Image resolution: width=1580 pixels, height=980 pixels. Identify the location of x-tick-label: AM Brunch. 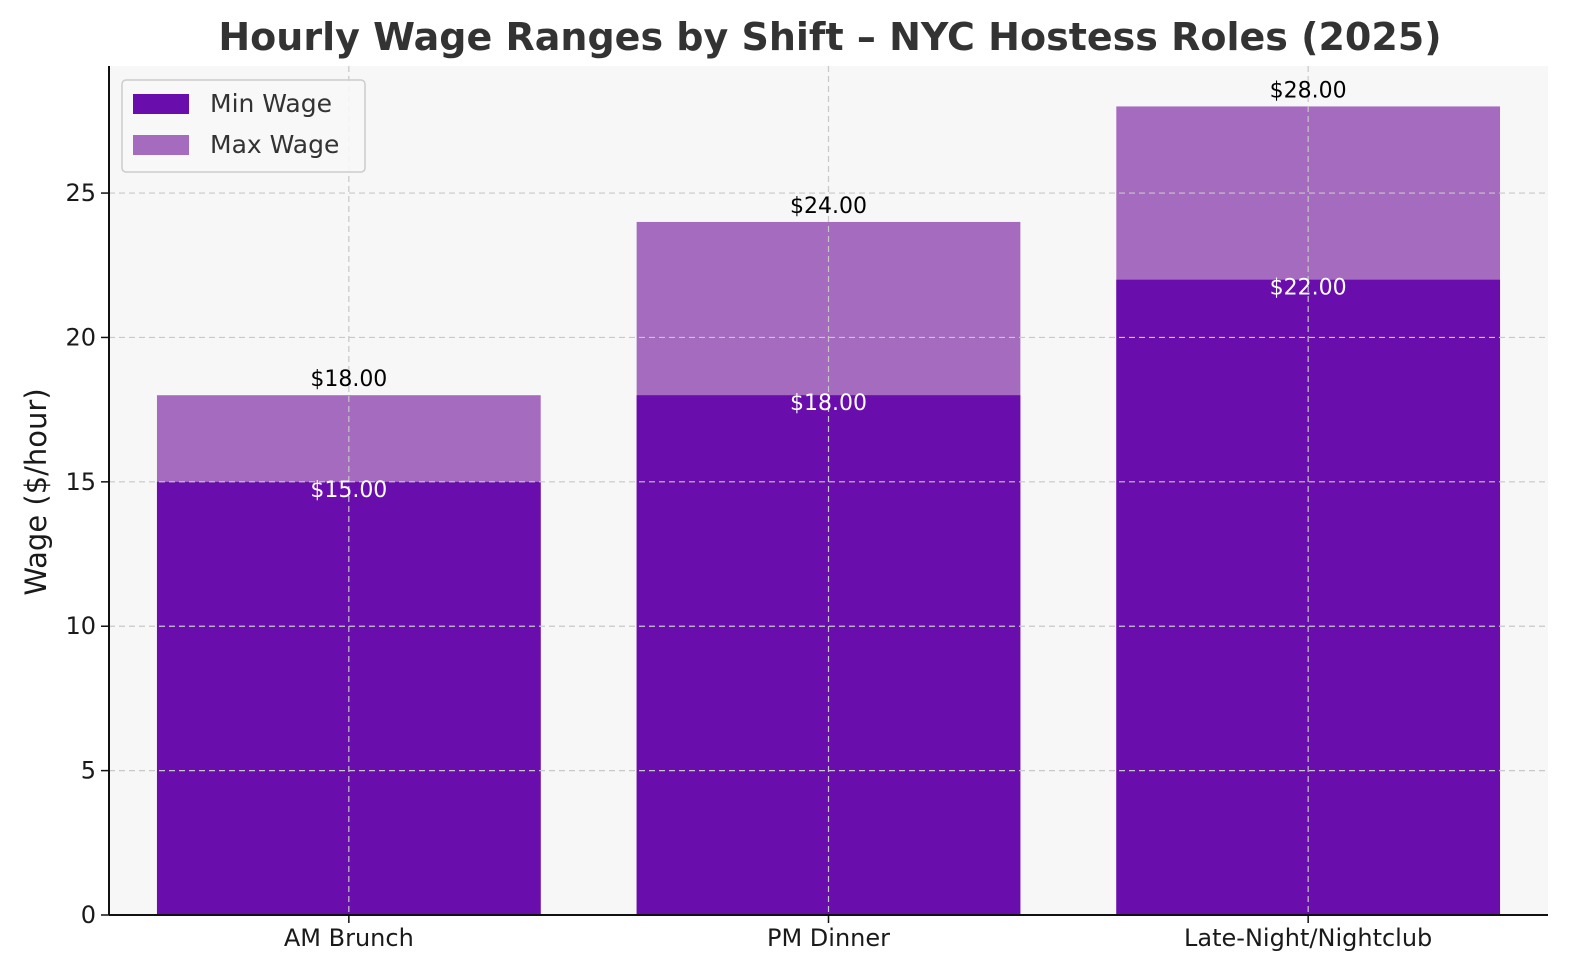
(349, 938).